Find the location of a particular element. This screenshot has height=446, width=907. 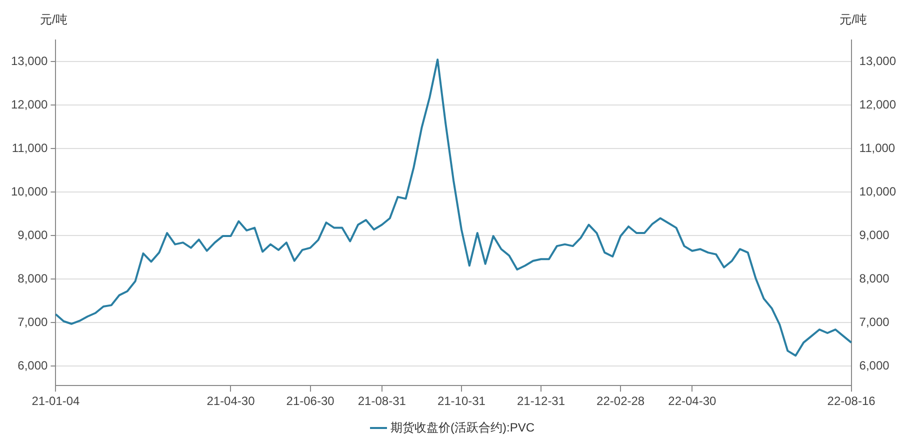

y2-tick-label: 13,000 is located at coordinates (877, 61).